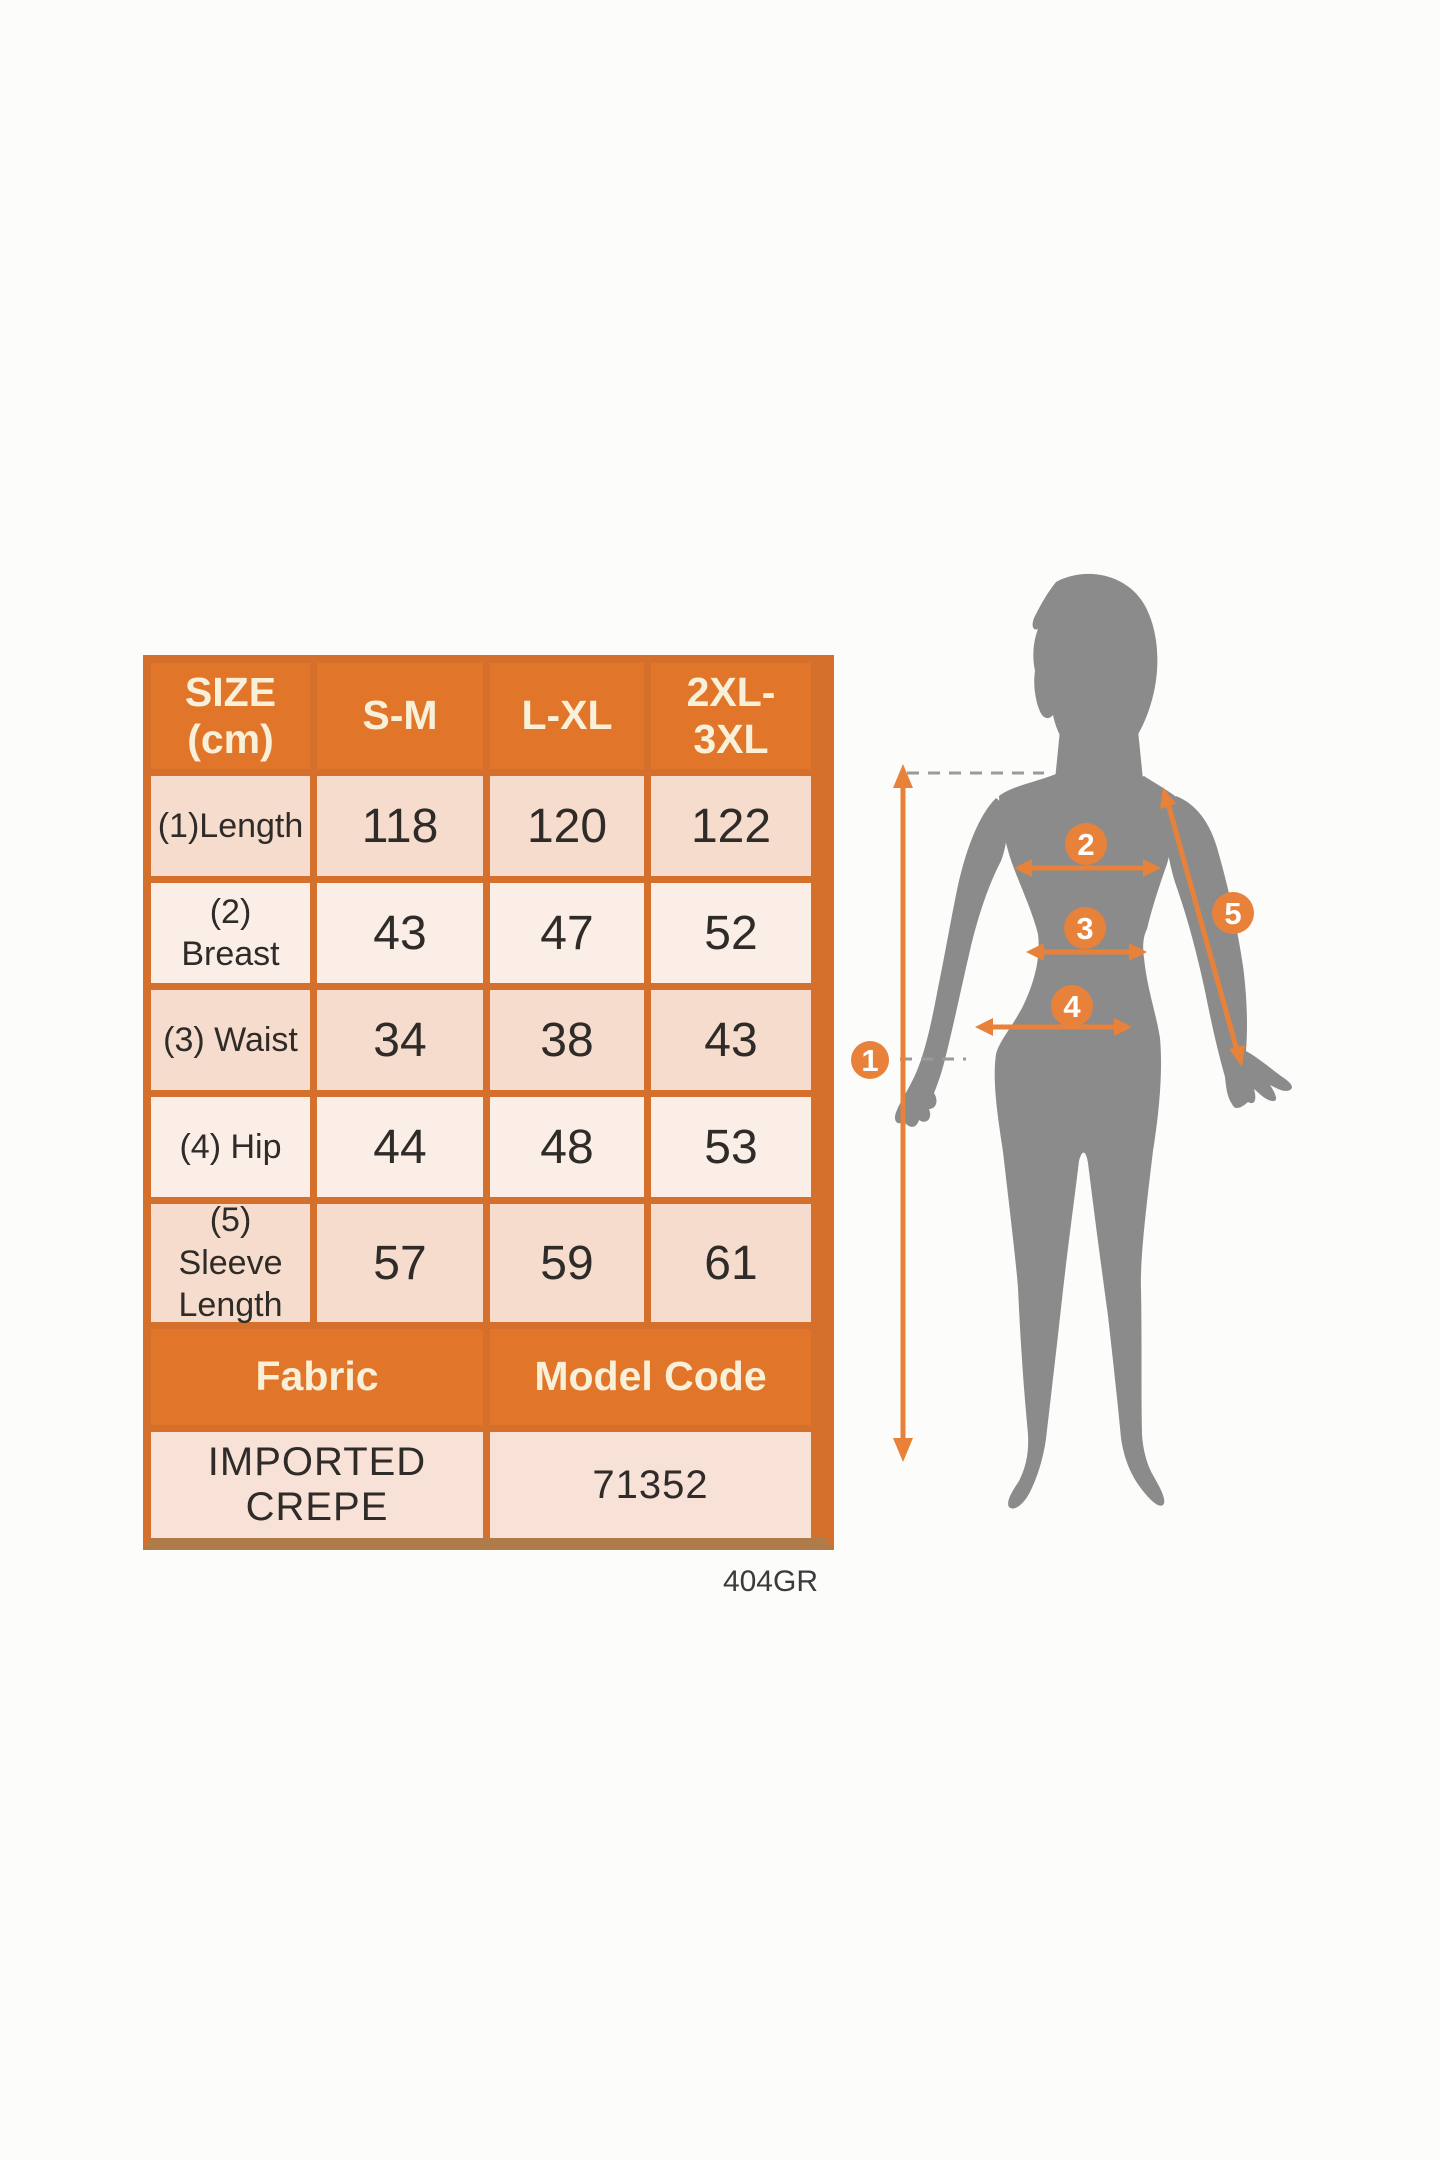 This screenshot has height=2160, width=1440. I want to click on marker-number-1: 1, so click(869, 1060).